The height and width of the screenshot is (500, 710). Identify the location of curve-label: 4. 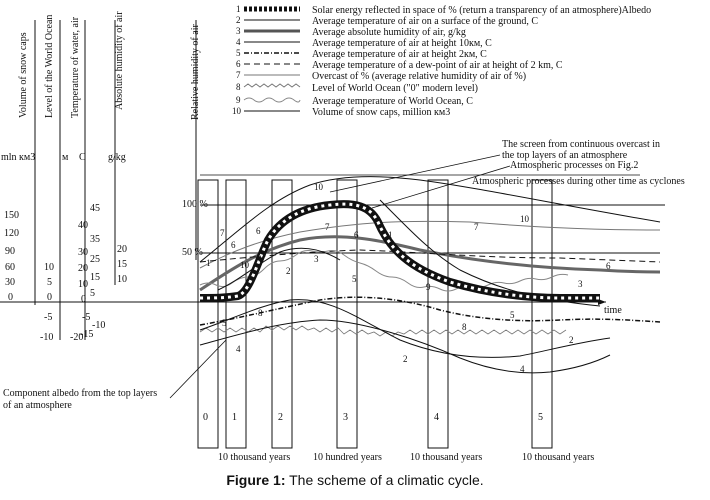
(238, 349).